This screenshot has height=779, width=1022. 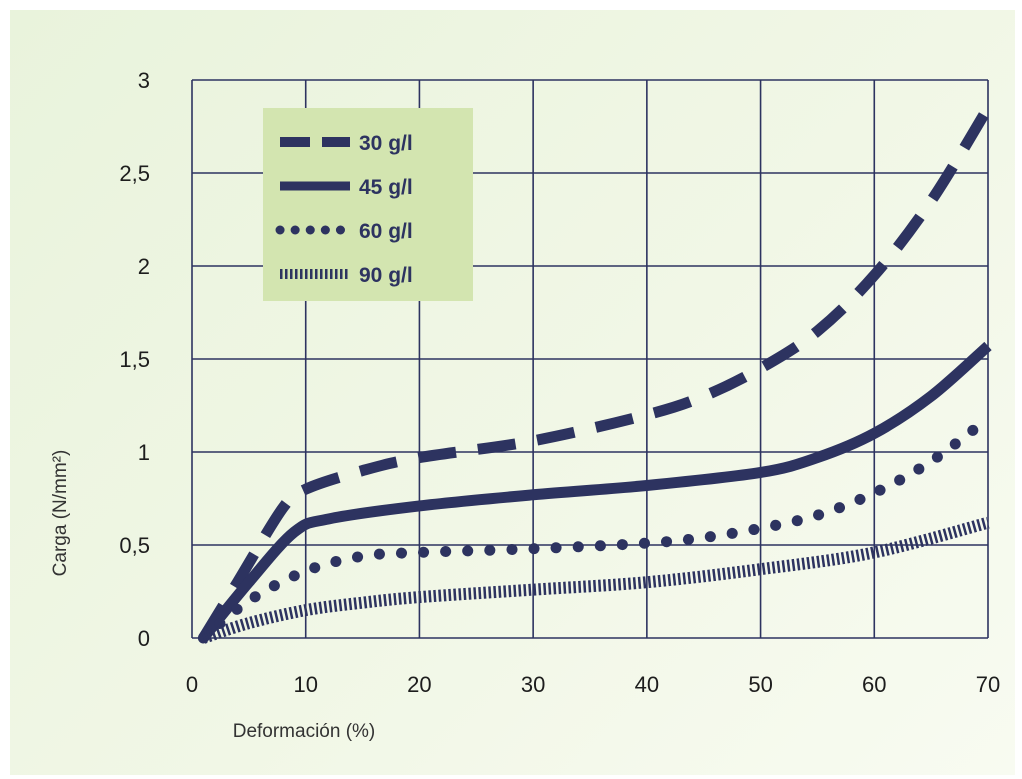 I want to click on y-tick-label: 0, so click(x=144, y=638).